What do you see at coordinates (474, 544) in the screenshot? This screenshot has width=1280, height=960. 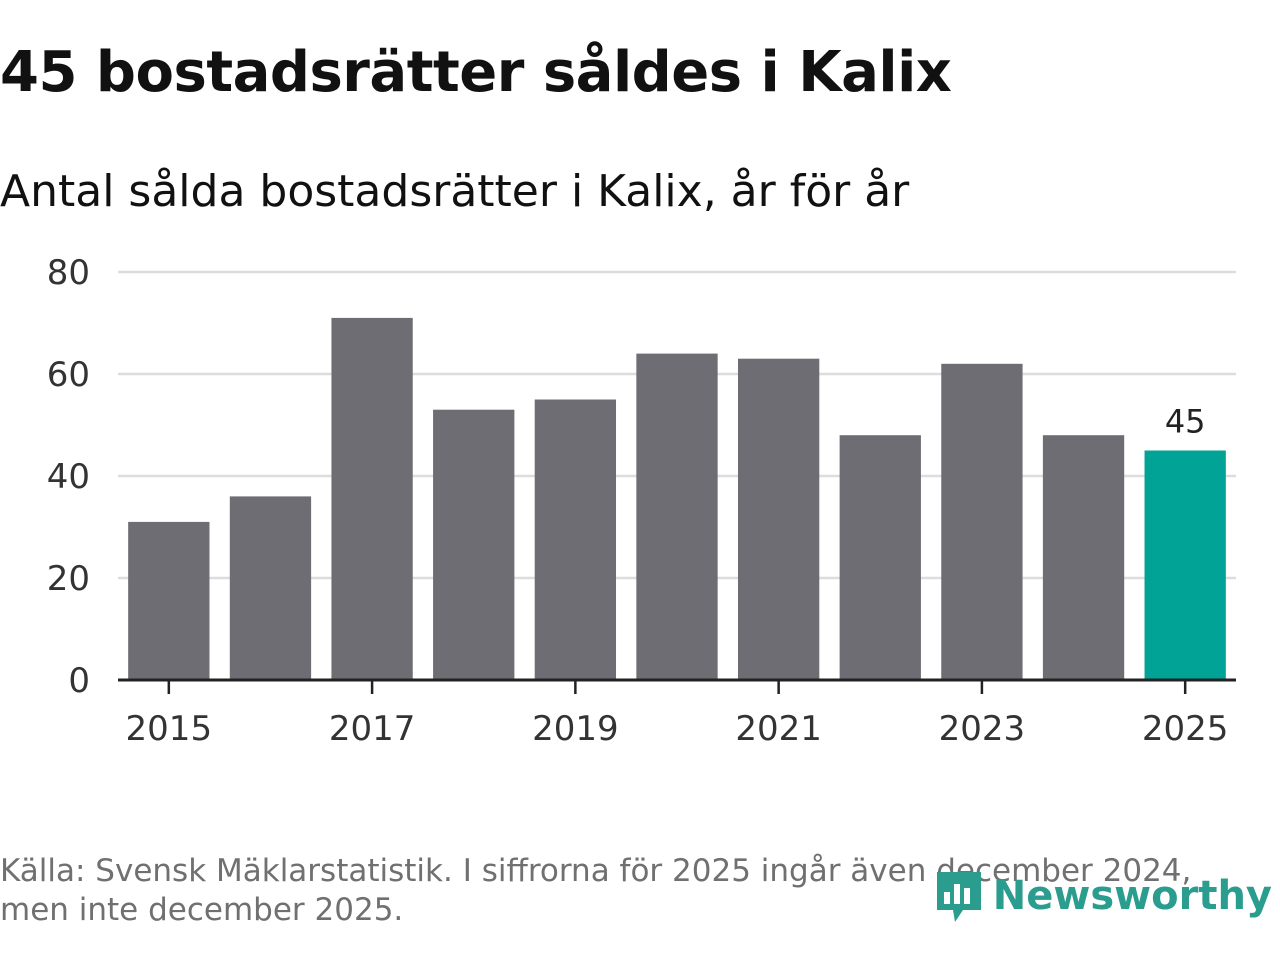 I see `bar-2018` at bounding box center [474, 544].